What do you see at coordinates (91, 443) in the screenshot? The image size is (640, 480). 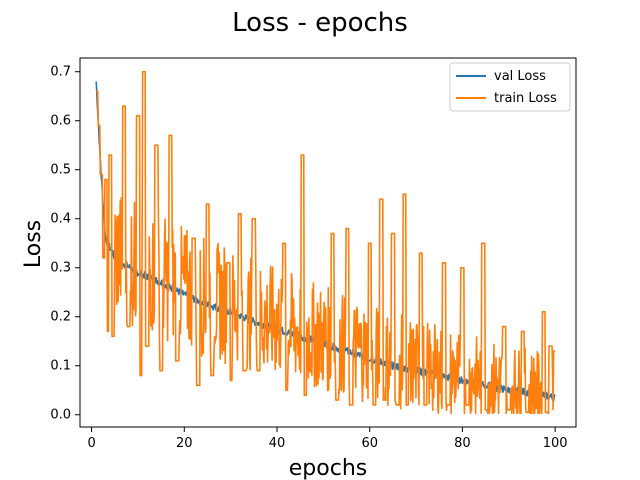 I see `x-tick-label: 0` at bounding box center [91, 443].